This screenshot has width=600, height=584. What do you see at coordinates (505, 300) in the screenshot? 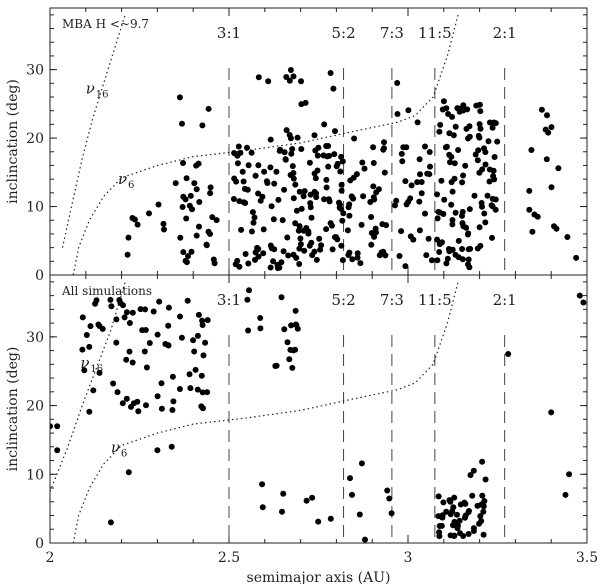
I see `resonance-label: 2:1` at bounding box center [505, 300].